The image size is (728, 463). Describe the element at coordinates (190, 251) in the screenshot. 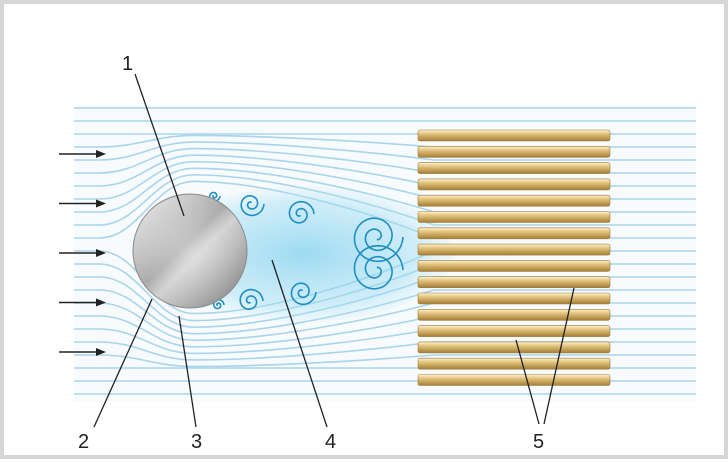

I see `cylinder-shine` at that location.